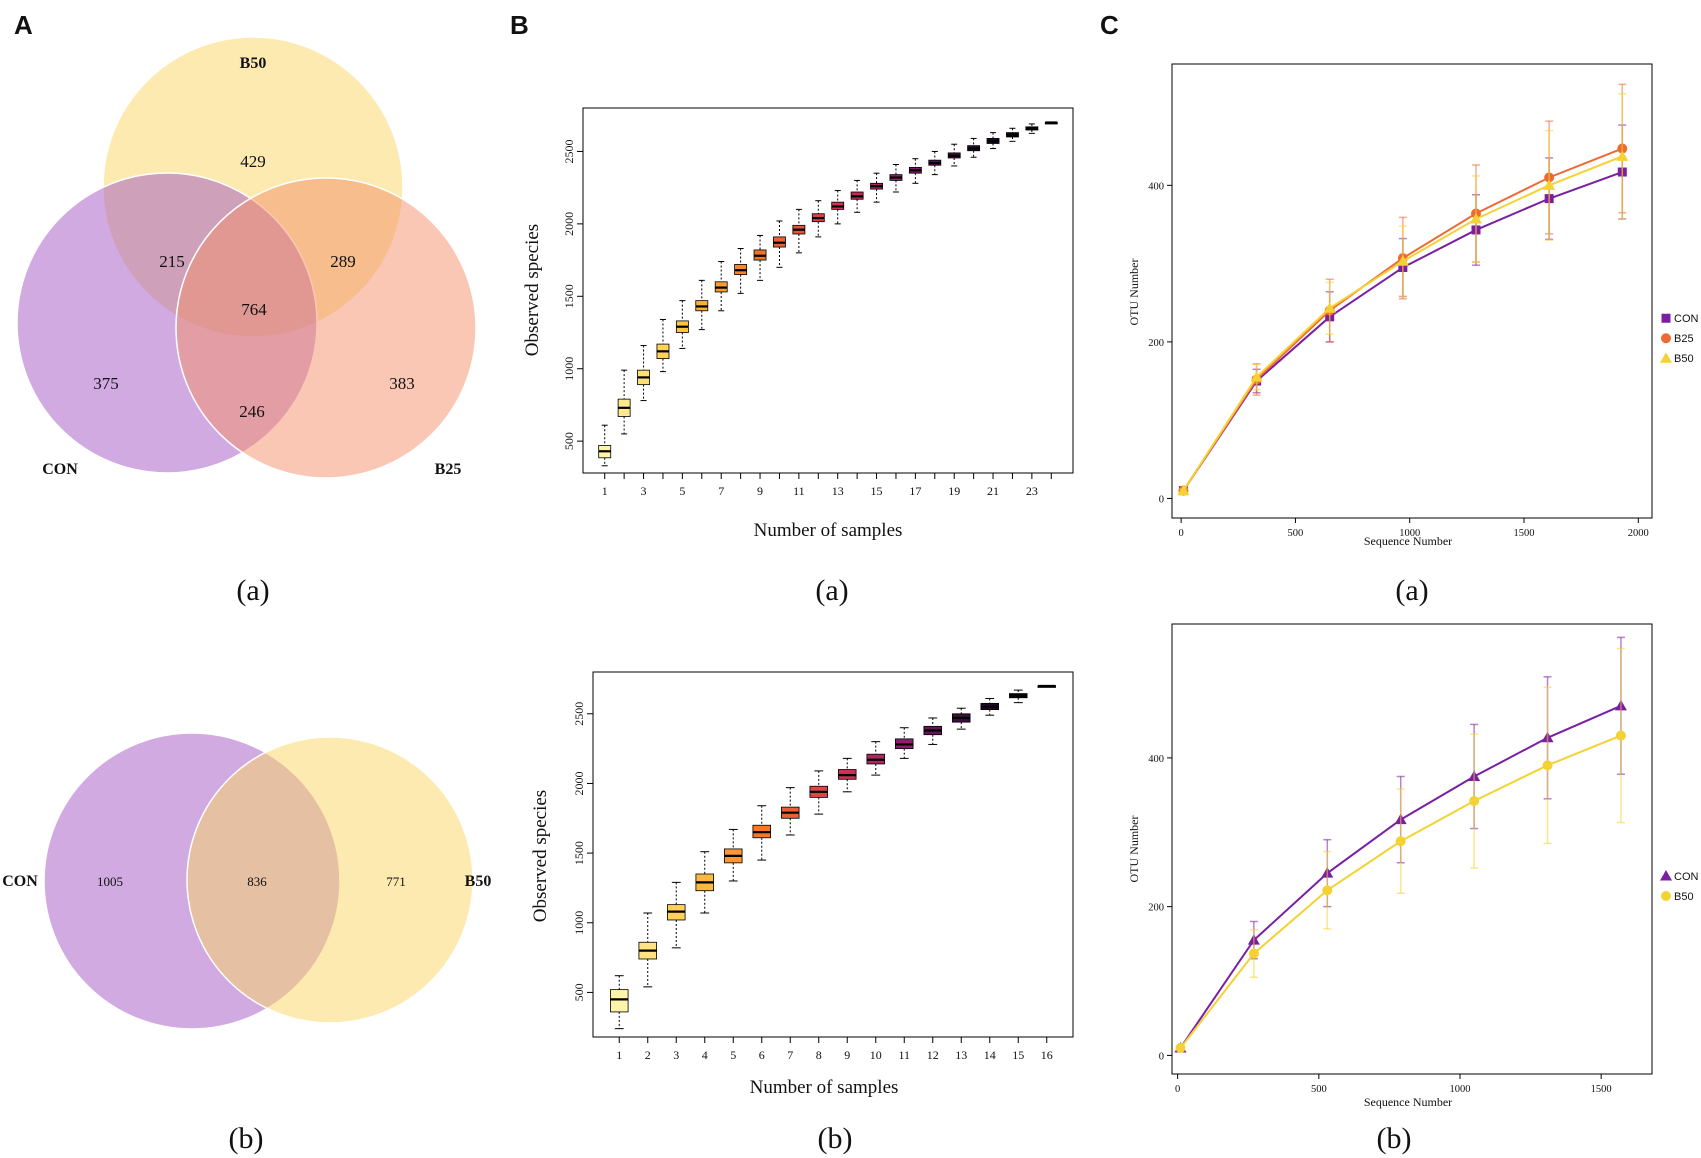 This screenshot has width=1701, height=1158. Describe the element at coordinates (343, 261) in the screenshot. I see `venn-a-b50-b25: 289` at that location.